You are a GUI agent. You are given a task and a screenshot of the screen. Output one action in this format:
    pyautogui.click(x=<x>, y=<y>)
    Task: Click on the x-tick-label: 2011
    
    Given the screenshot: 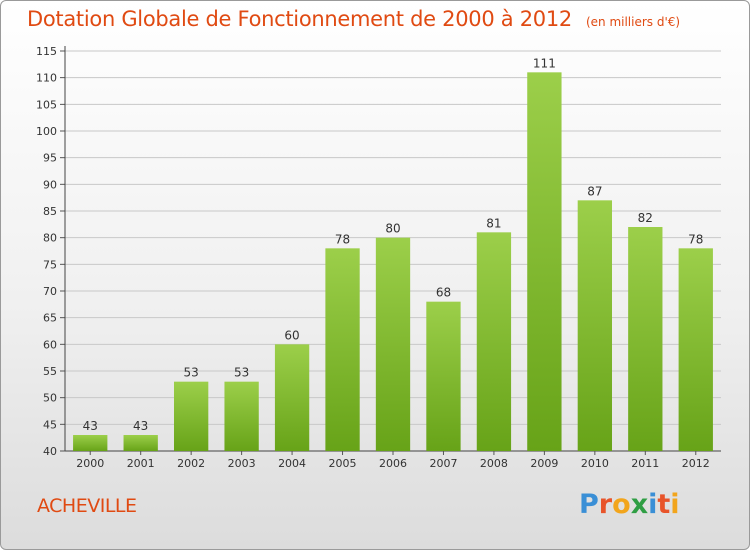 What is the action you would take?
    pyautogui.click(x=645, y=463)
    